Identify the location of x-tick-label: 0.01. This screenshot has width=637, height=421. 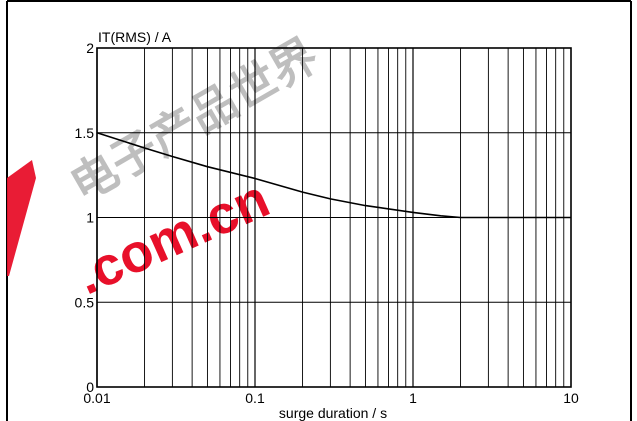
(96, 398).